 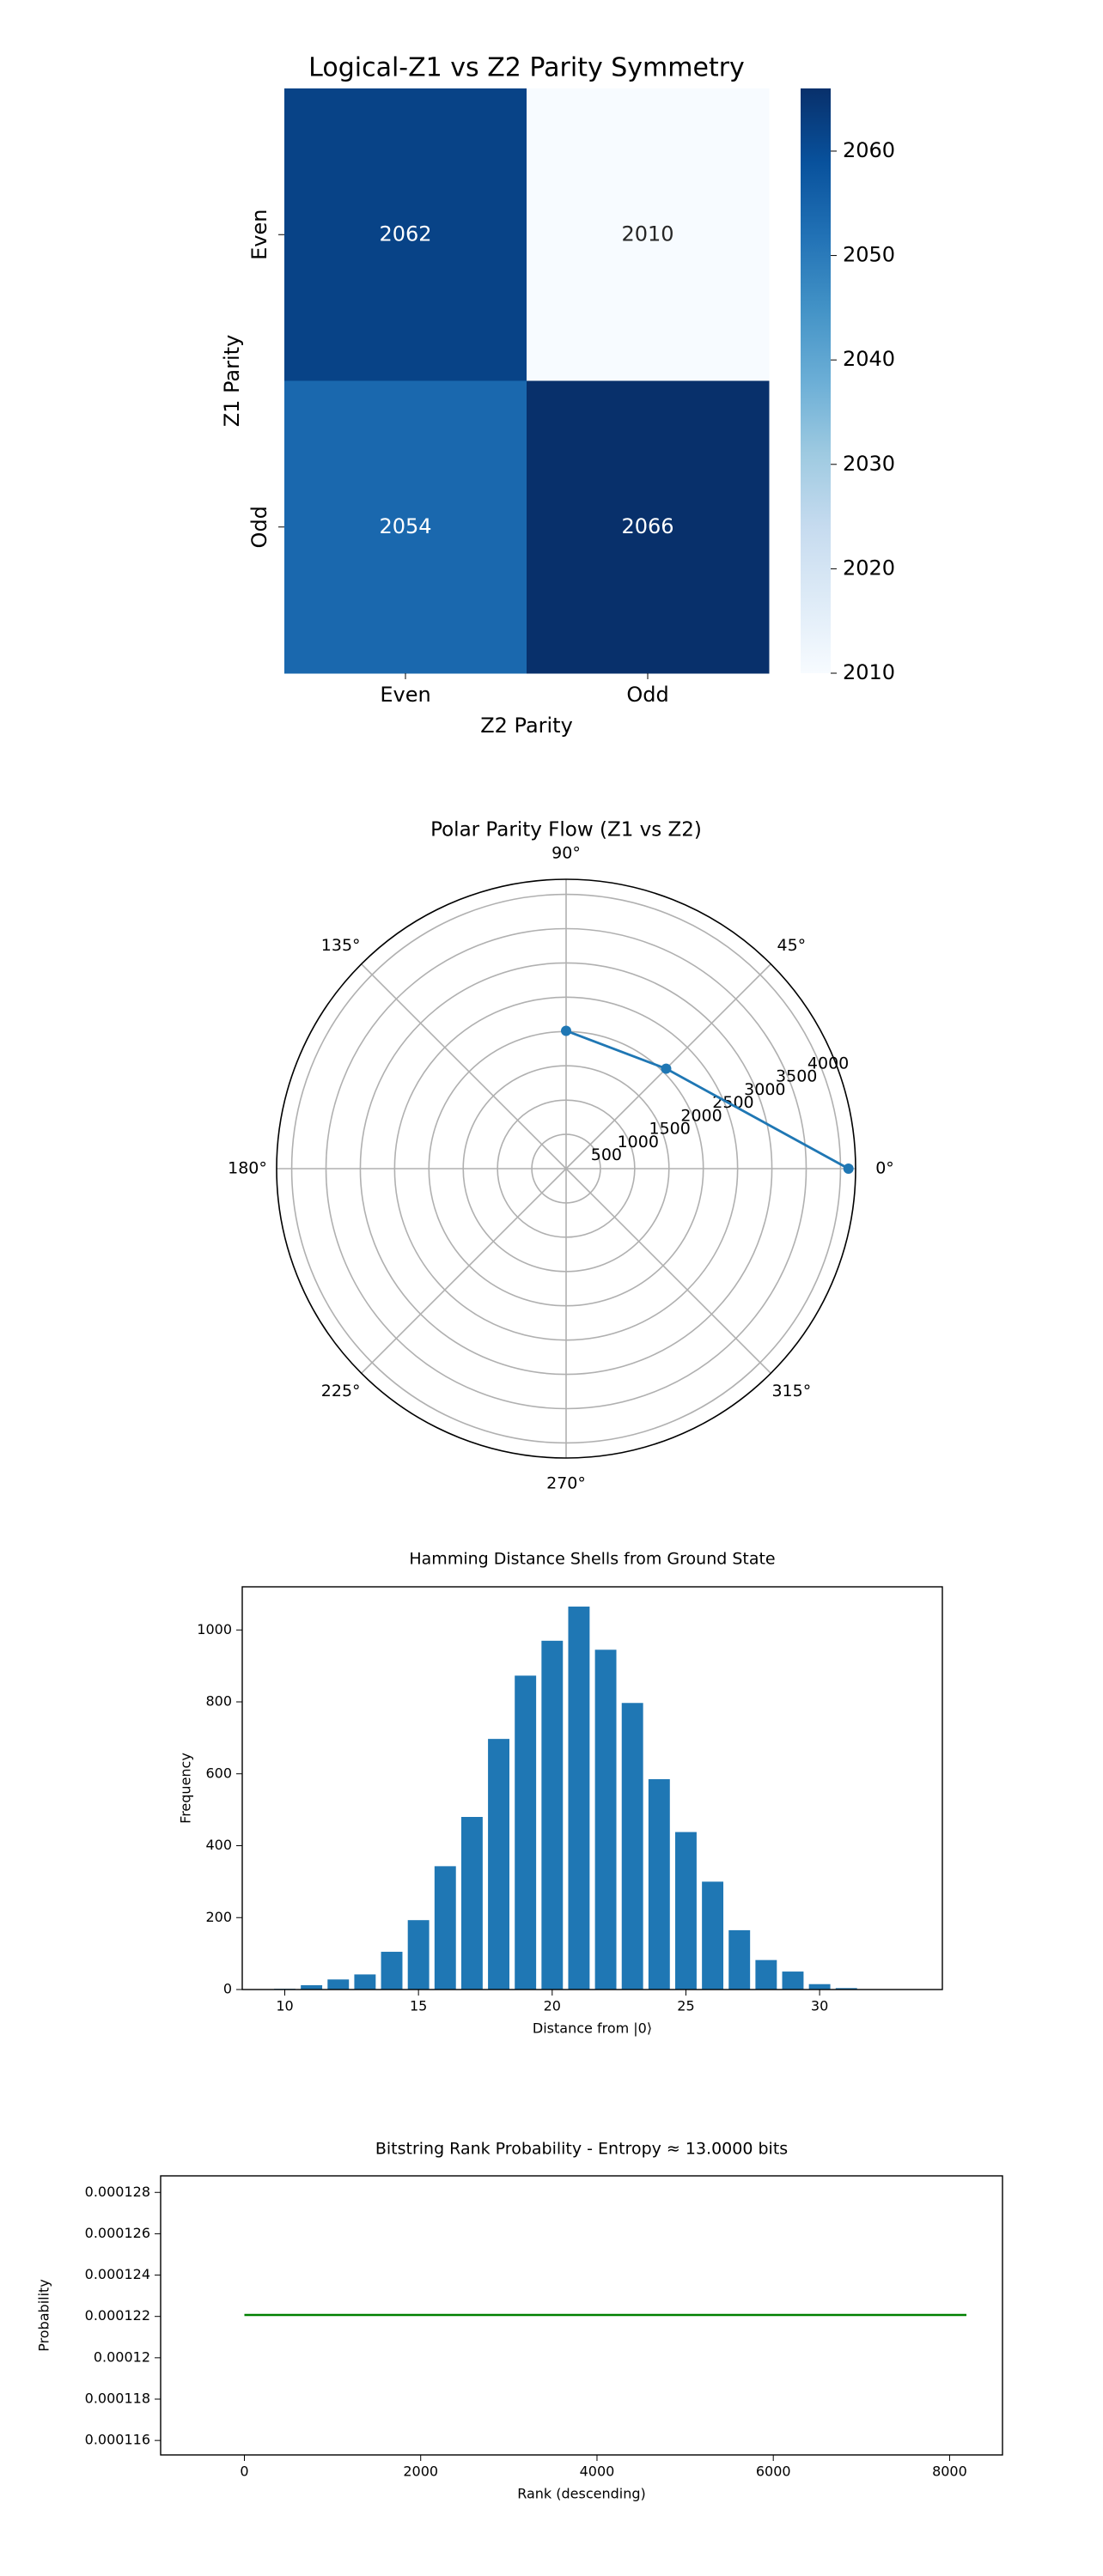 I want to click on y-tick-label: 600, so click(x=218, y=1773).